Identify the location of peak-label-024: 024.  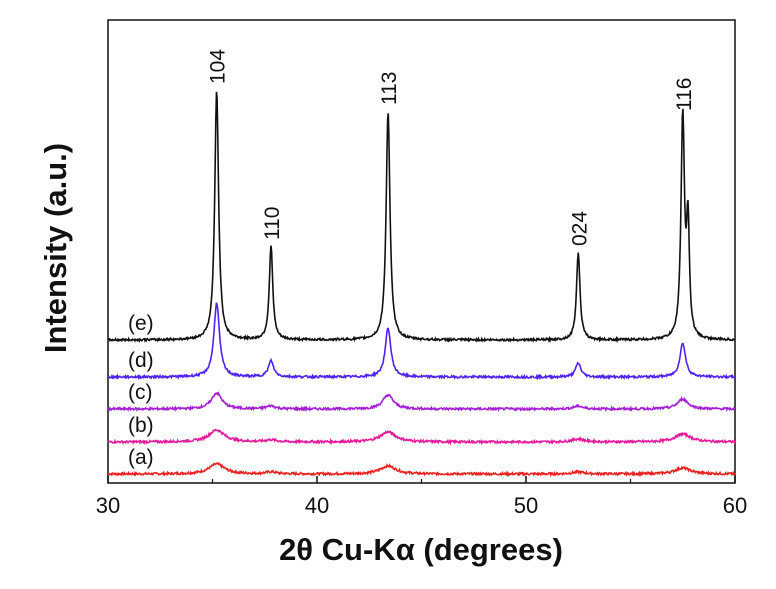
(579, 228).